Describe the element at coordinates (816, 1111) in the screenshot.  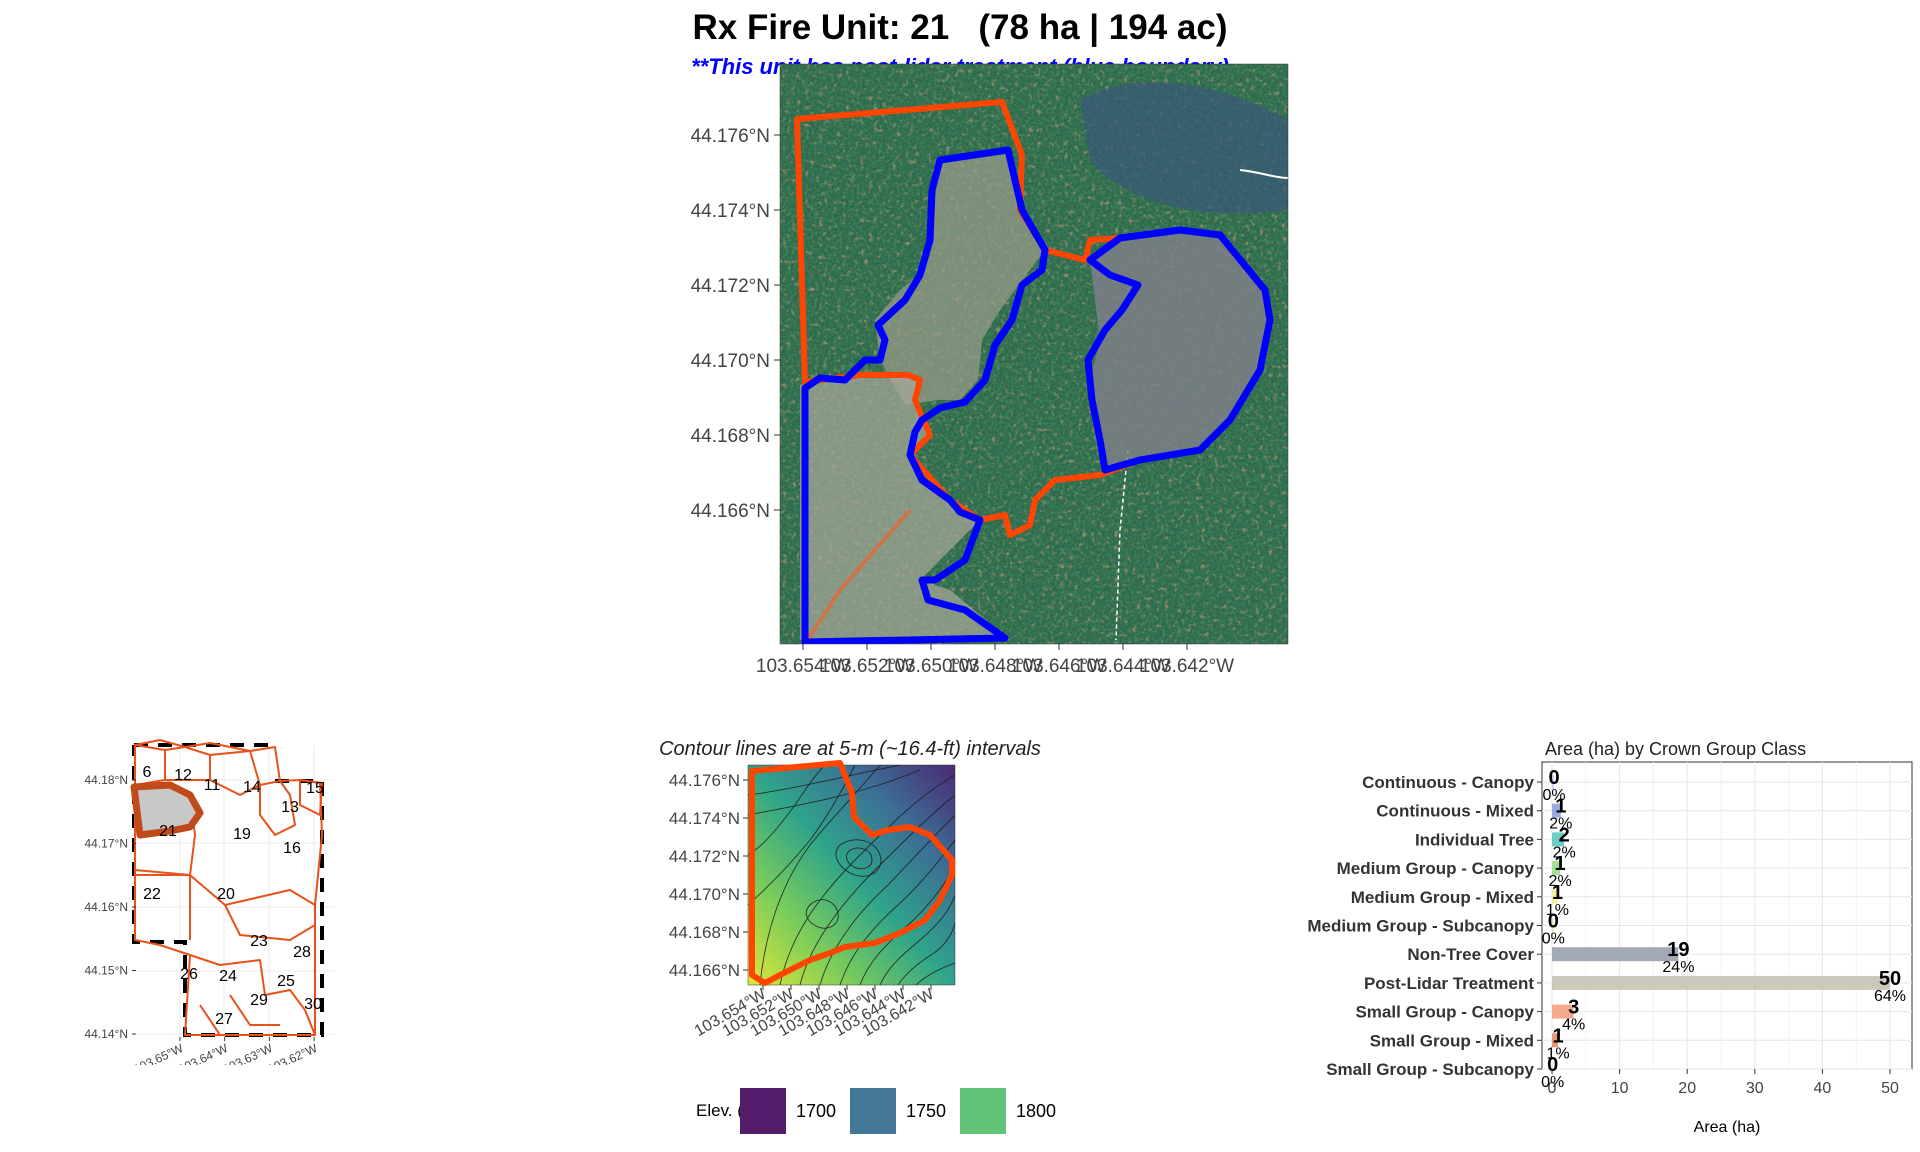
I see `legend-label: 1700` at that location.